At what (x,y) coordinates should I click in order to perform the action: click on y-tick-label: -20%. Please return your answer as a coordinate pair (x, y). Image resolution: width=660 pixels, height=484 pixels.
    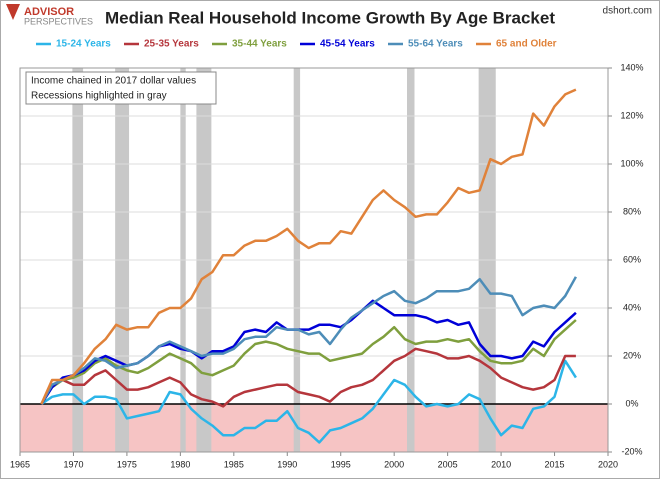
    Looking at the image, I should click on (631, 451).